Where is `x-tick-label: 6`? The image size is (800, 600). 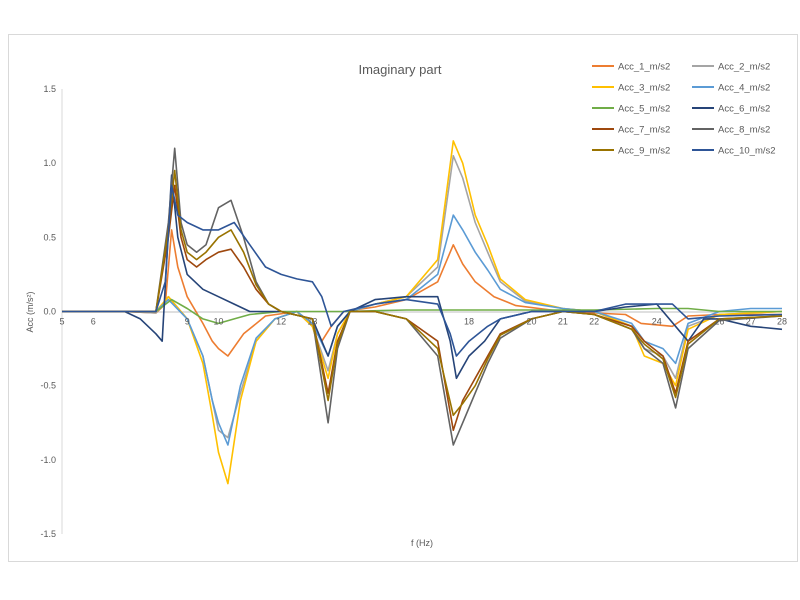
x-tick-label: 6 is located at coordinates (93, 322).